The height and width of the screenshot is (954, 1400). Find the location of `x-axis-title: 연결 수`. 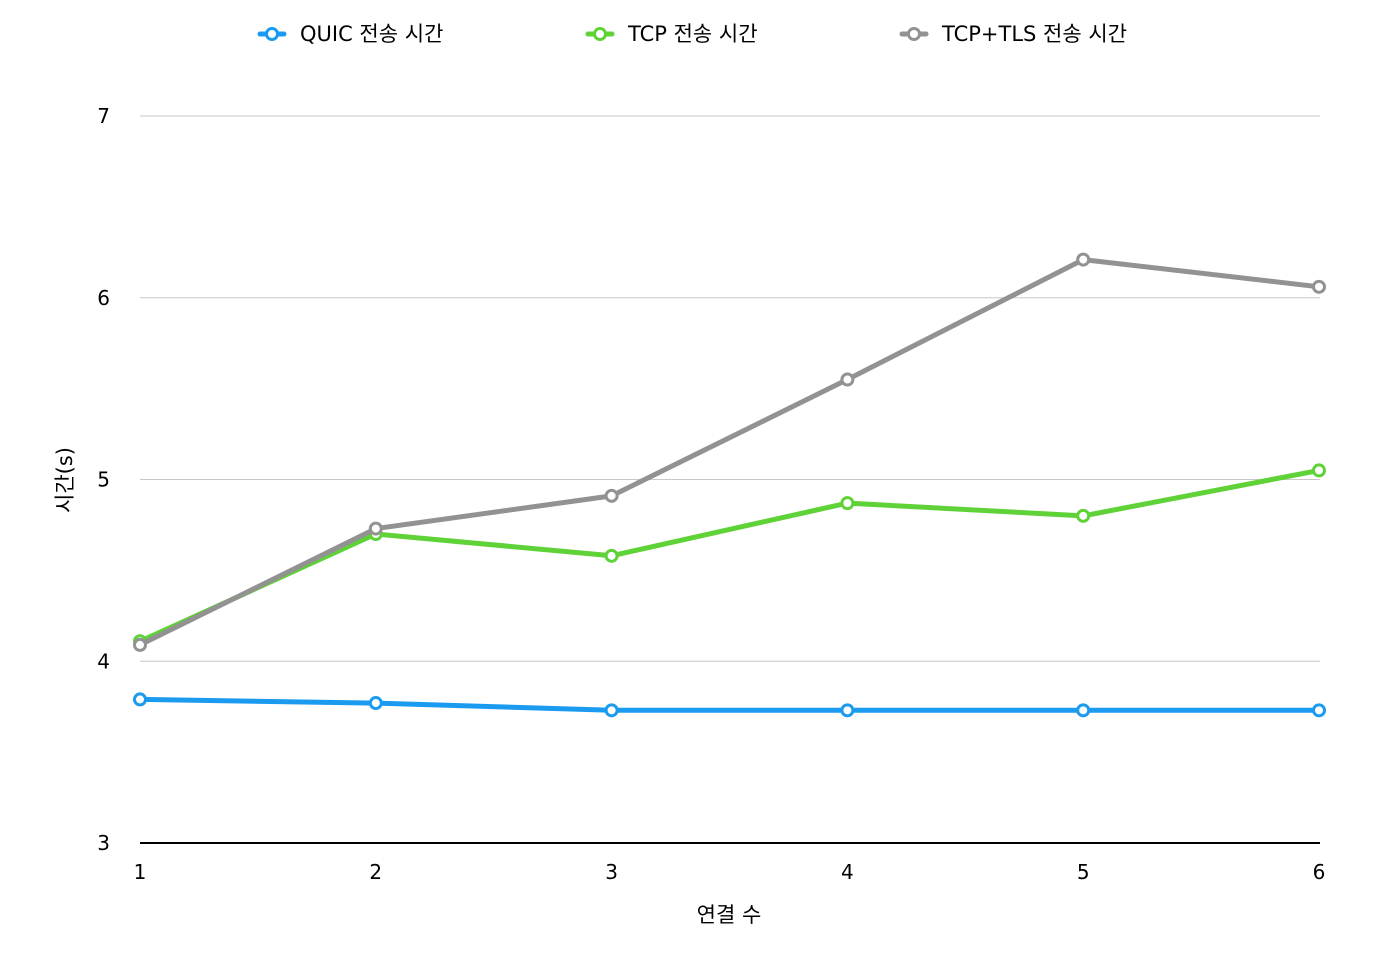

x-axis-title: 연결 수 is located at coordinates (729, 915).